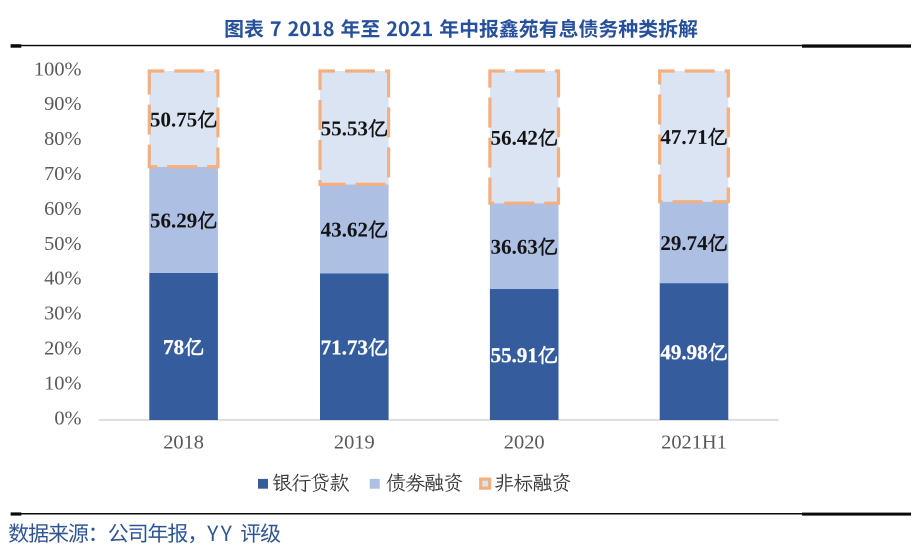  Describe the element at coordinates (62, 139) in the screenshot. I see `svg-text: 80%` at that location.